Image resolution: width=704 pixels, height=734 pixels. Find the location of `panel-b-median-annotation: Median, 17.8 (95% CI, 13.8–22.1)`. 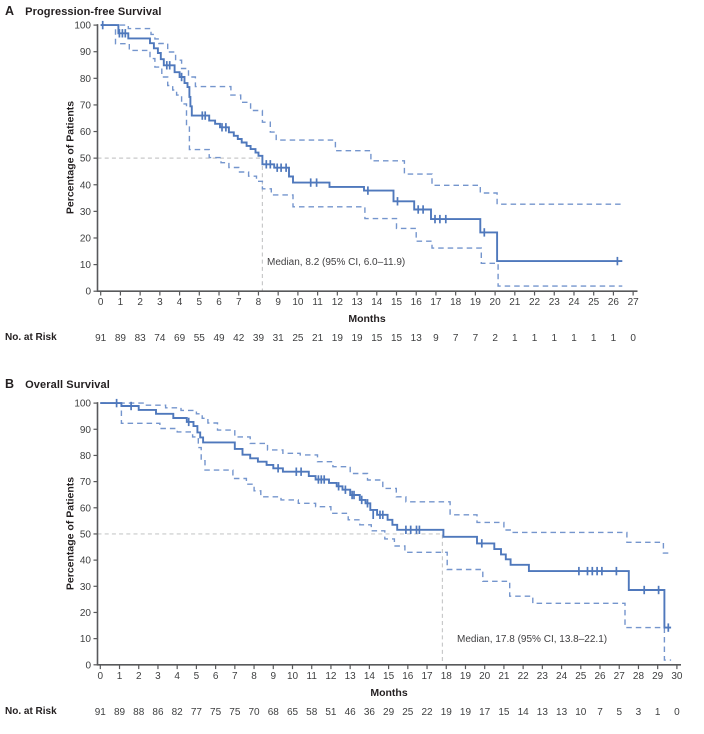

panel-b-median-annotation: Median, 17.8 (95% CI, 13.8–22.1) is located at coordinates (532, 639).